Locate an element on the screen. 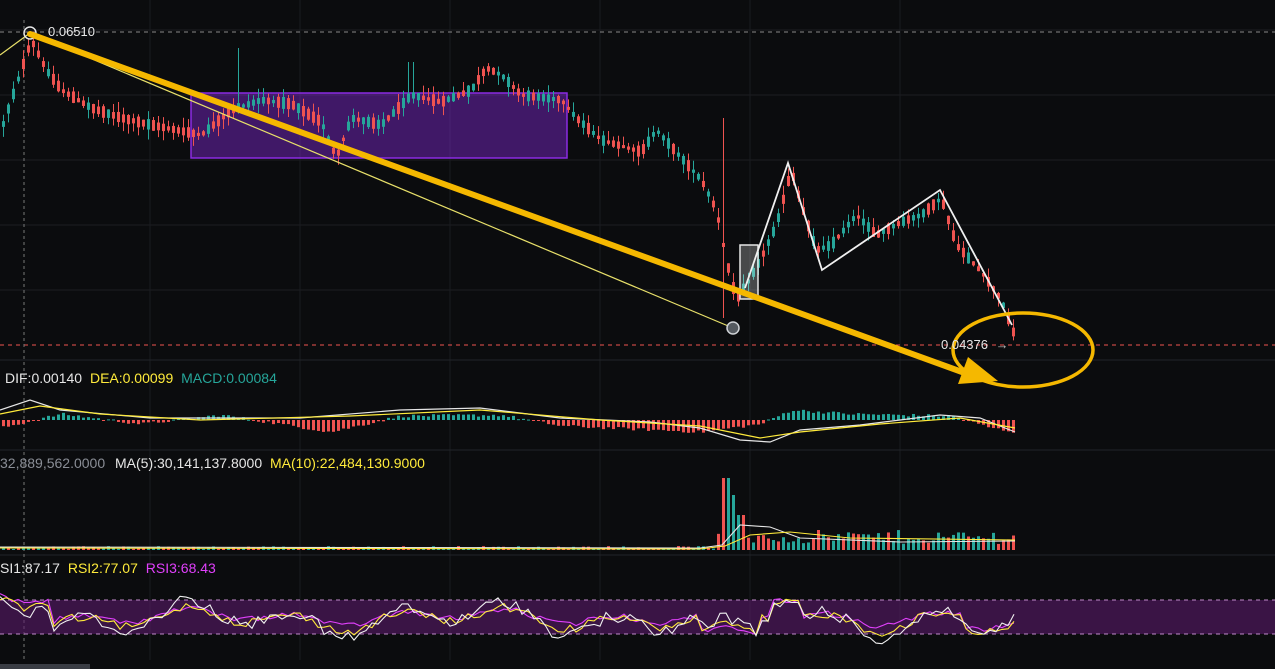 This screenshot has height=669, width=1275. zigzag-pattern is located at coordinates (878, 243).